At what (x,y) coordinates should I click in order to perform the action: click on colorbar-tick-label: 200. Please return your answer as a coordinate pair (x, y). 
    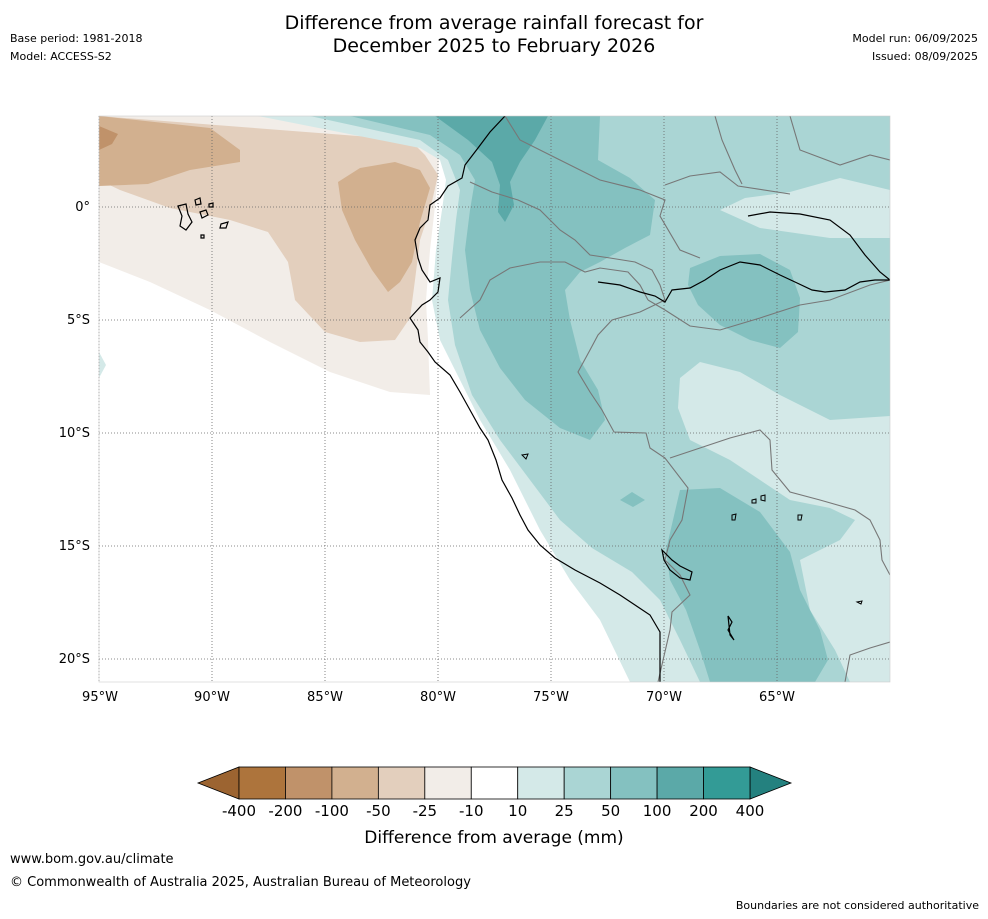
    Looking at the image, I should click on (703, 811).